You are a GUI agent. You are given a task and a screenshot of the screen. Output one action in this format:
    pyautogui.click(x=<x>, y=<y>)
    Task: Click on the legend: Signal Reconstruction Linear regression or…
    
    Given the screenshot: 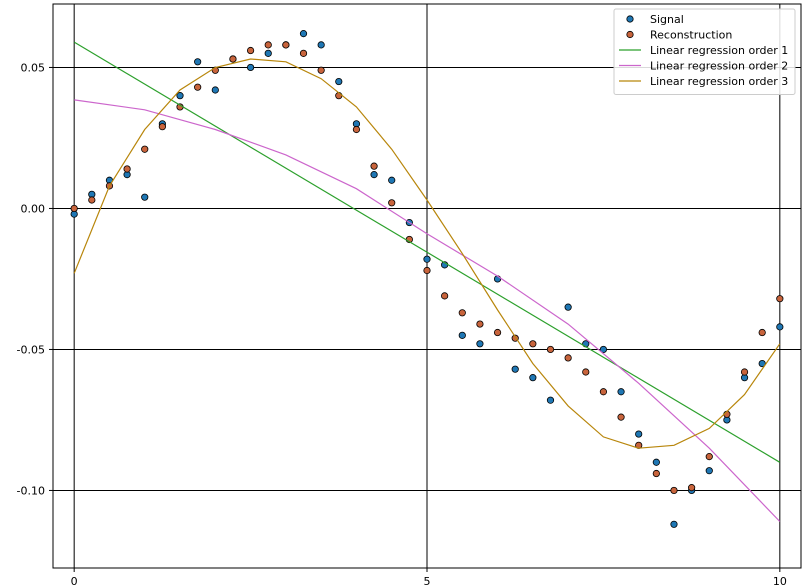 What is the action you would take?
    pyautogui.click(x=704, y=51)
    